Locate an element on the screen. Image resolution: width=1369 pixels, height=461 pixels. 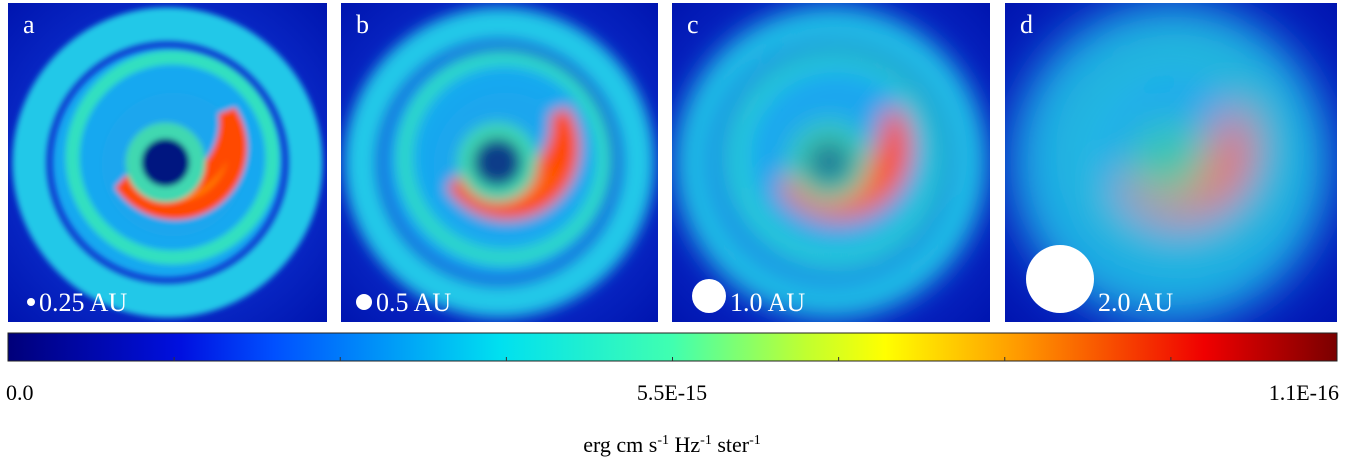
panel-letter: b is located at coordinates (362, 24).